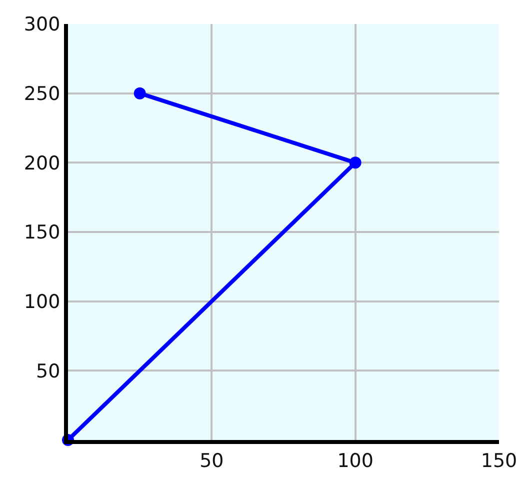 The width and height of the screenshot is (531, 484). I want to click on y-tick-label: 150, so click(42, 233).